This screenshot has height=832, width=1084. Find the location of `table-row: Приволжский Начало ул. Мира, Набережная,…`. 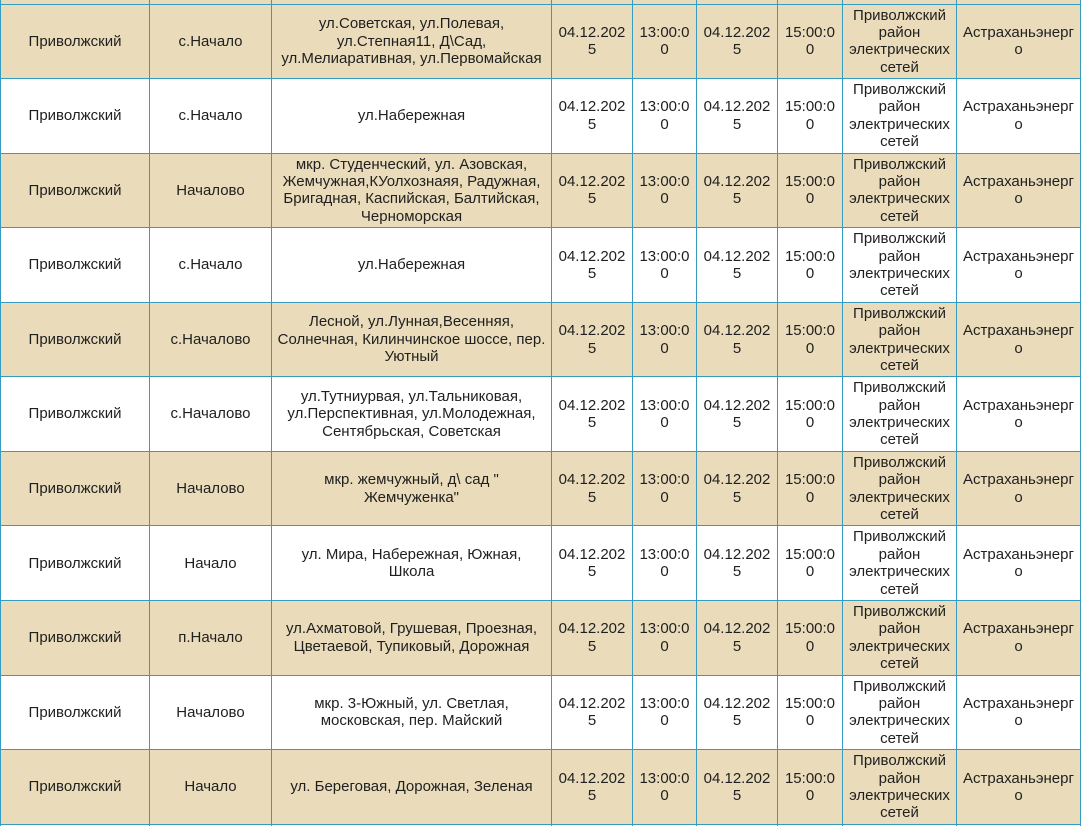

table-row: Приволжский Начало ул. Мира, Набережная,… is located at coordinates (540, 563).